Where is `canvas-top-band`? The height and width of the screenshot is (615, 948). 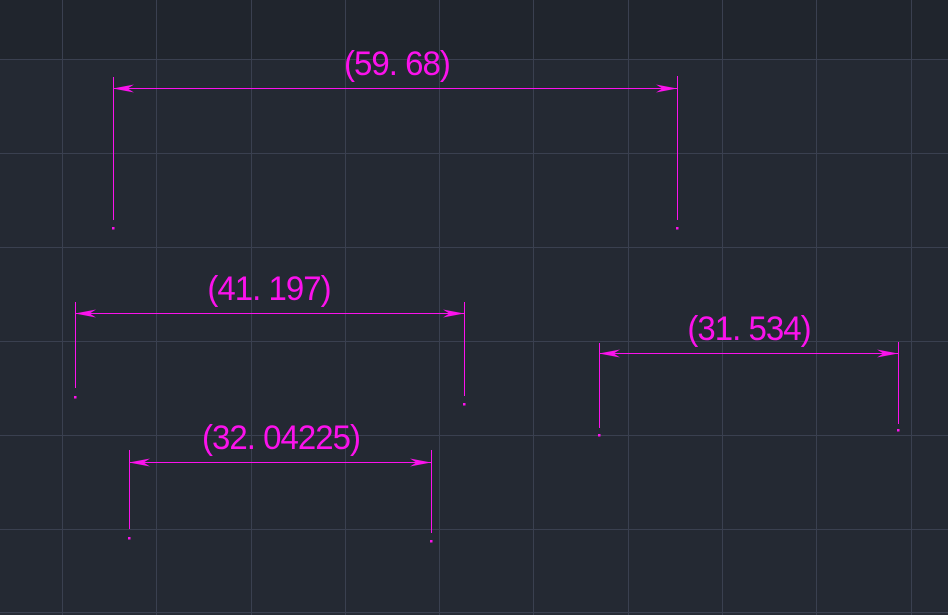
canvas-top-band is located at coordinates (474, 29).